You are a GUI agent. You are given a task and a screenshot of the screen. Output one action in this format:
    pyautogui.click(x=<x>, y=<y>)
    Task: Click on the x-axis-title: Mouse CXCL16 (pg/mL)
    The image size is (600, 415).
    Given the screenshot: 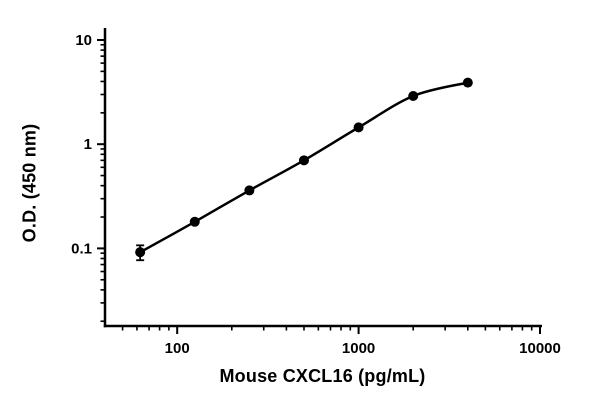 What is the action you would take?
    pyautogui.click(x=322, y=376)
    